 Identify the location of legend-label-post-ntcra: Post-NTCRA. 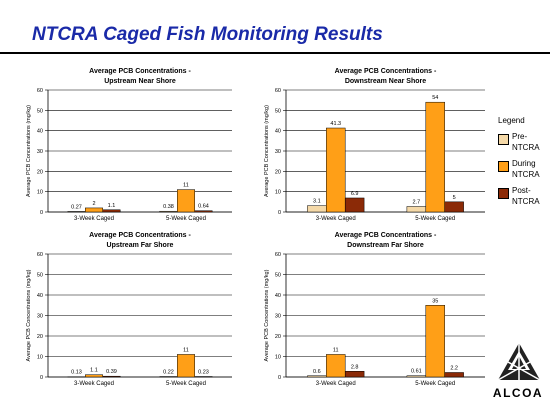
(526, 196).